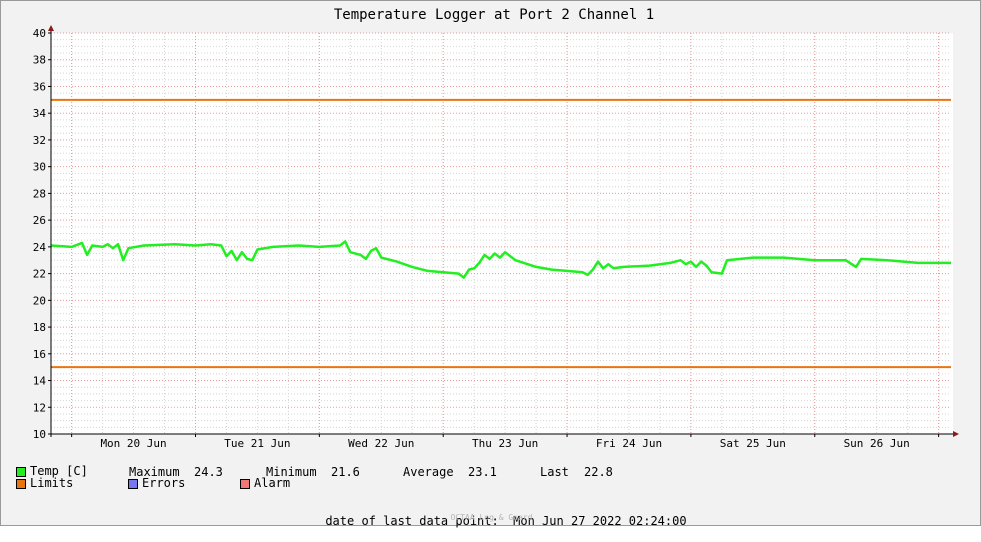 The height and width of the screenshot is (542, 981). Describe the element at coordinates (39, 193) in the screenshot. I see `y-tick-label: 28` at that location.